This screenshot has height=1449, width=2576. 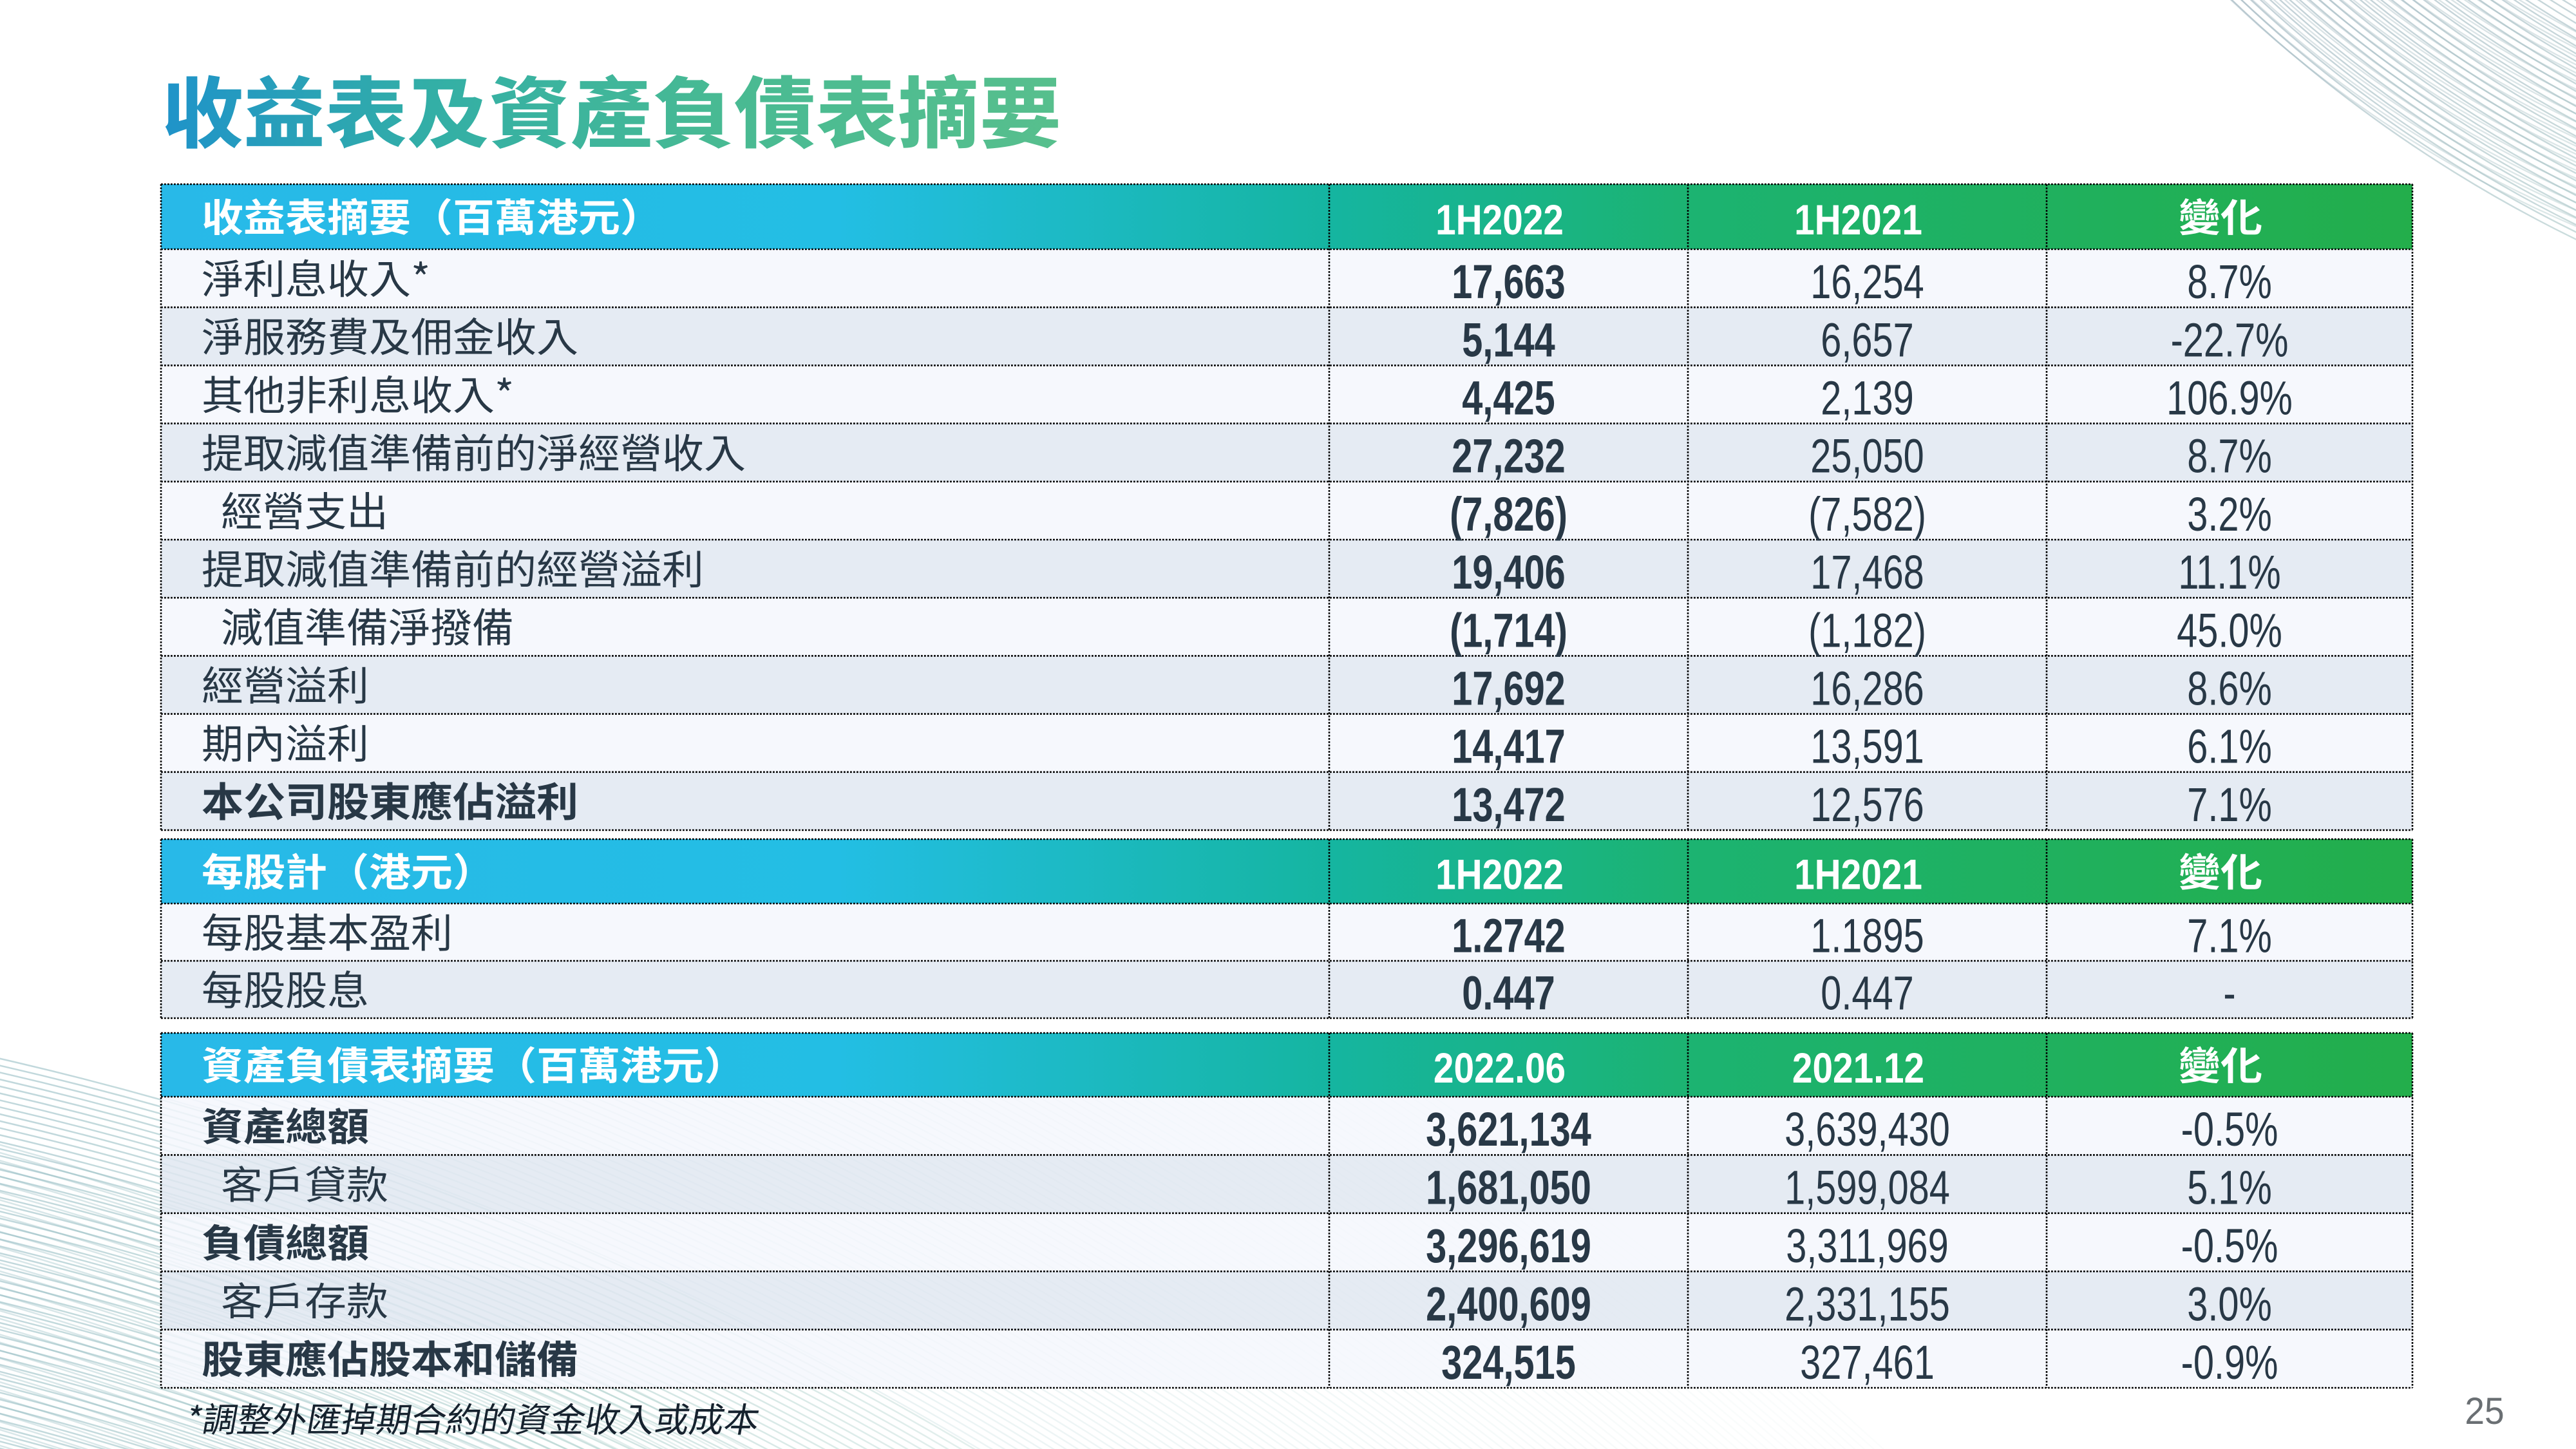 What do you see at coordinates (1867, 282) in the screenshot?
I see `svg-text: 16,254` at bounding box center [1867, 282].